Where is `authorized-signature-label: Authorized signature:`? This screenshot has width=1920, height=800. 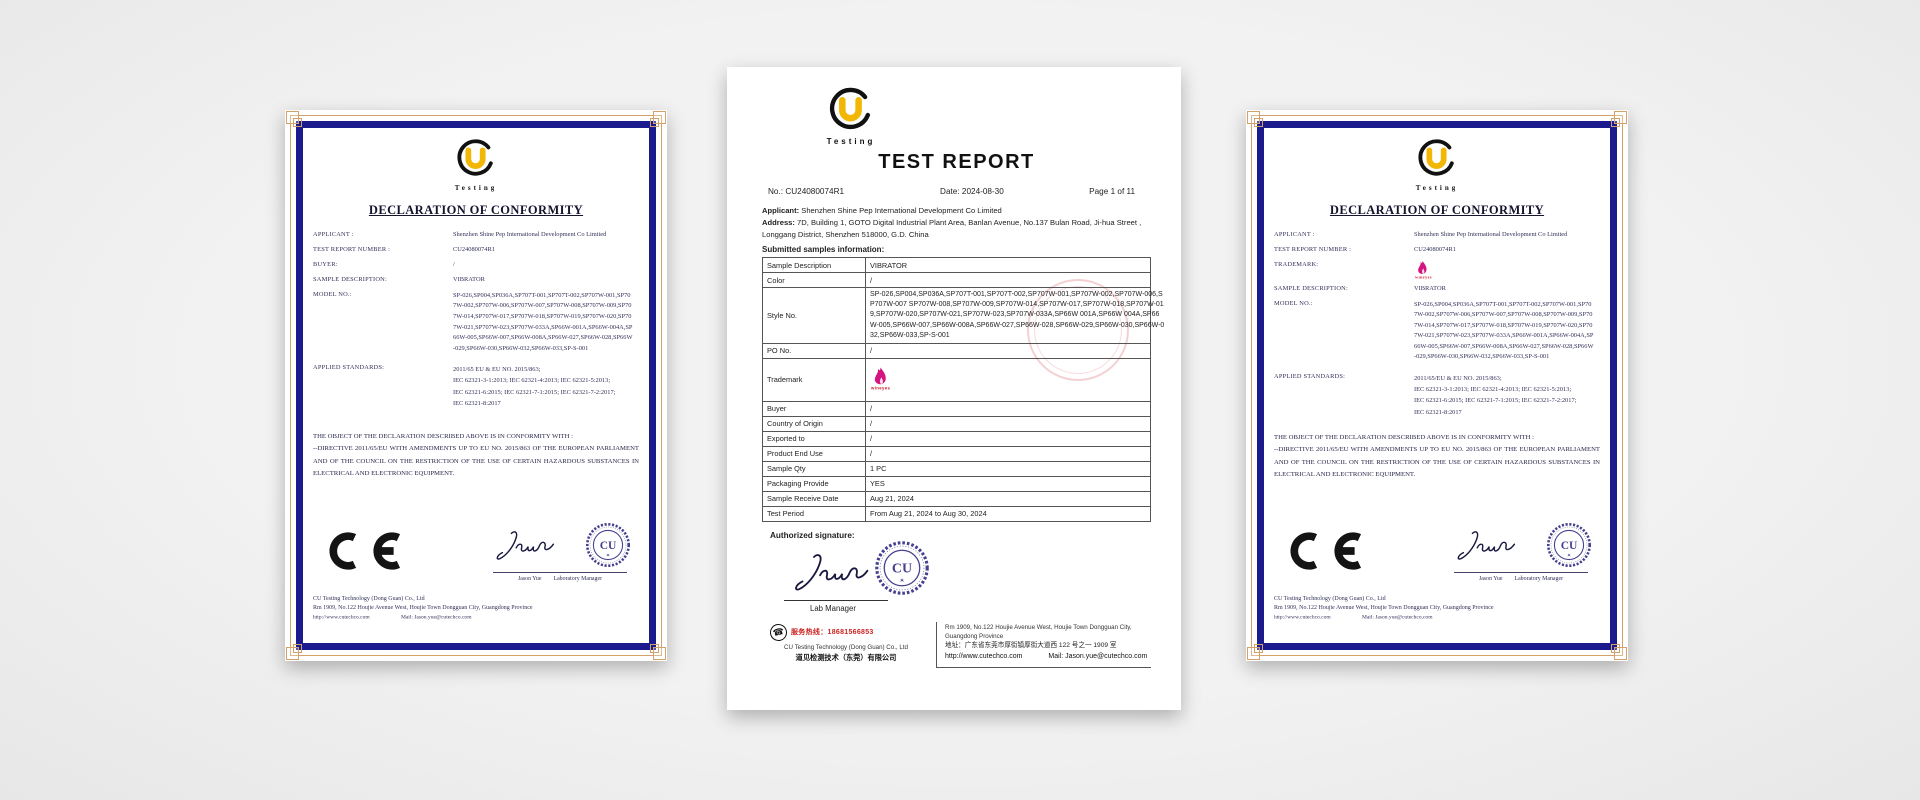
authorized-signature-label: Authorized signature: is located at coordinates (812, 535).